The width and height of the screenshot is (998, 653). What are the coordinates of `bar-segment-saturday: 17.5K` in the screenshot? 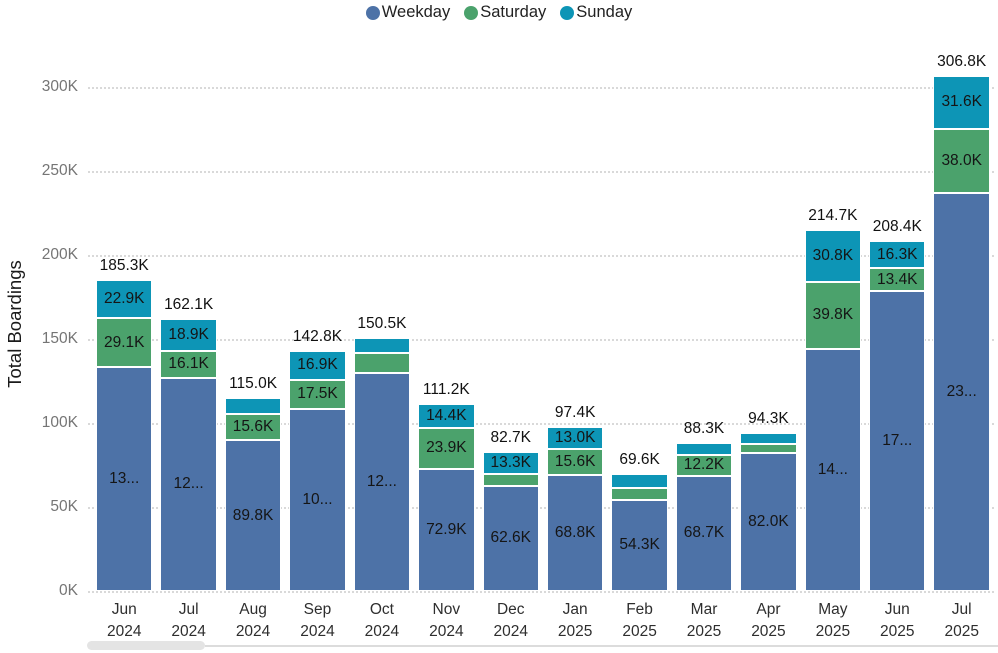 It's located at (317, 394).